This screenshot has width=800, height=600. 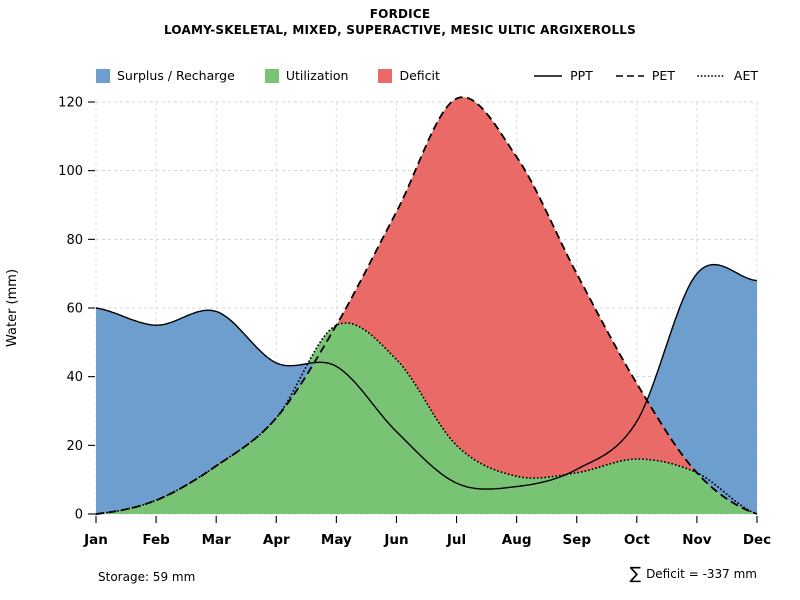 What do you see at coordinates (95, 540) in the screenshot?
I see `svg-text: Jan` at bounding box center [95, 540].